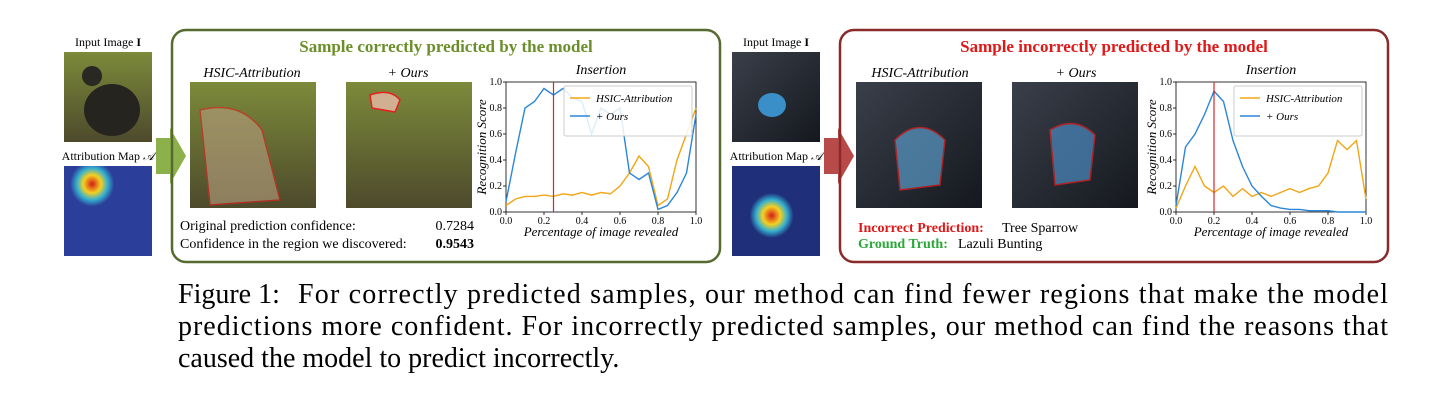 This screenshot has width=1440, height=401. I want to click on info-label: Confidence in the region we discovered:, so click(293, 244).